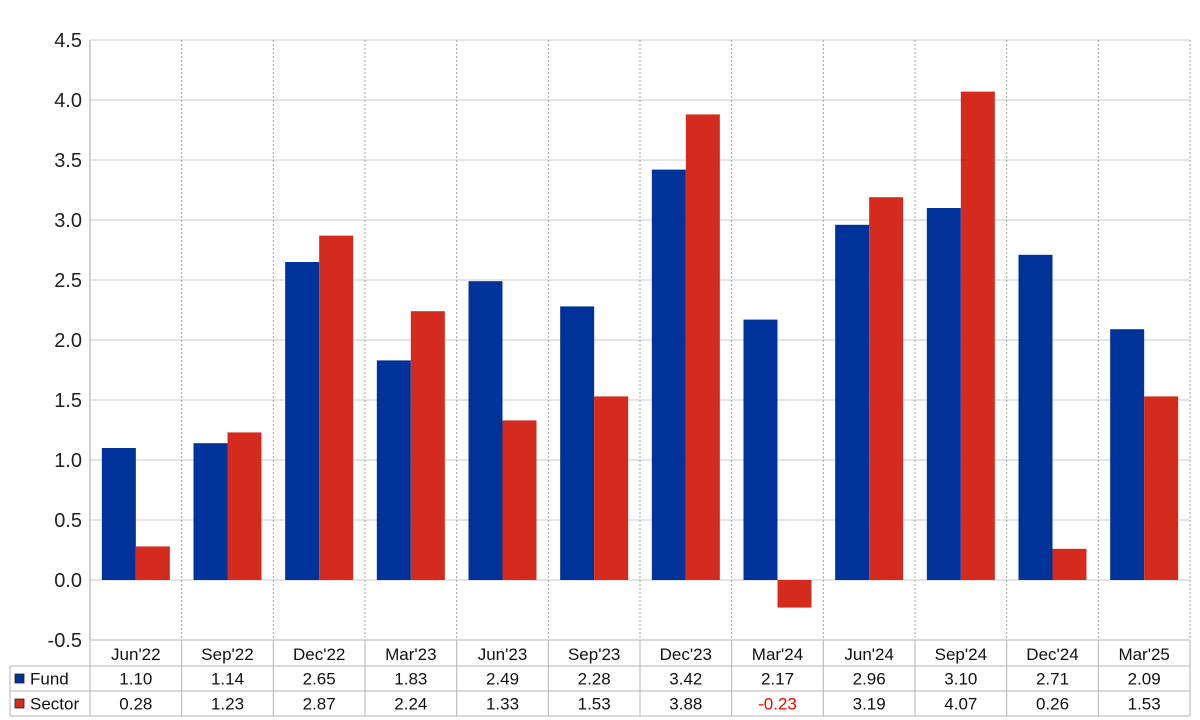  I want to click on data-label-sector: -0.23, so click(777, 704).